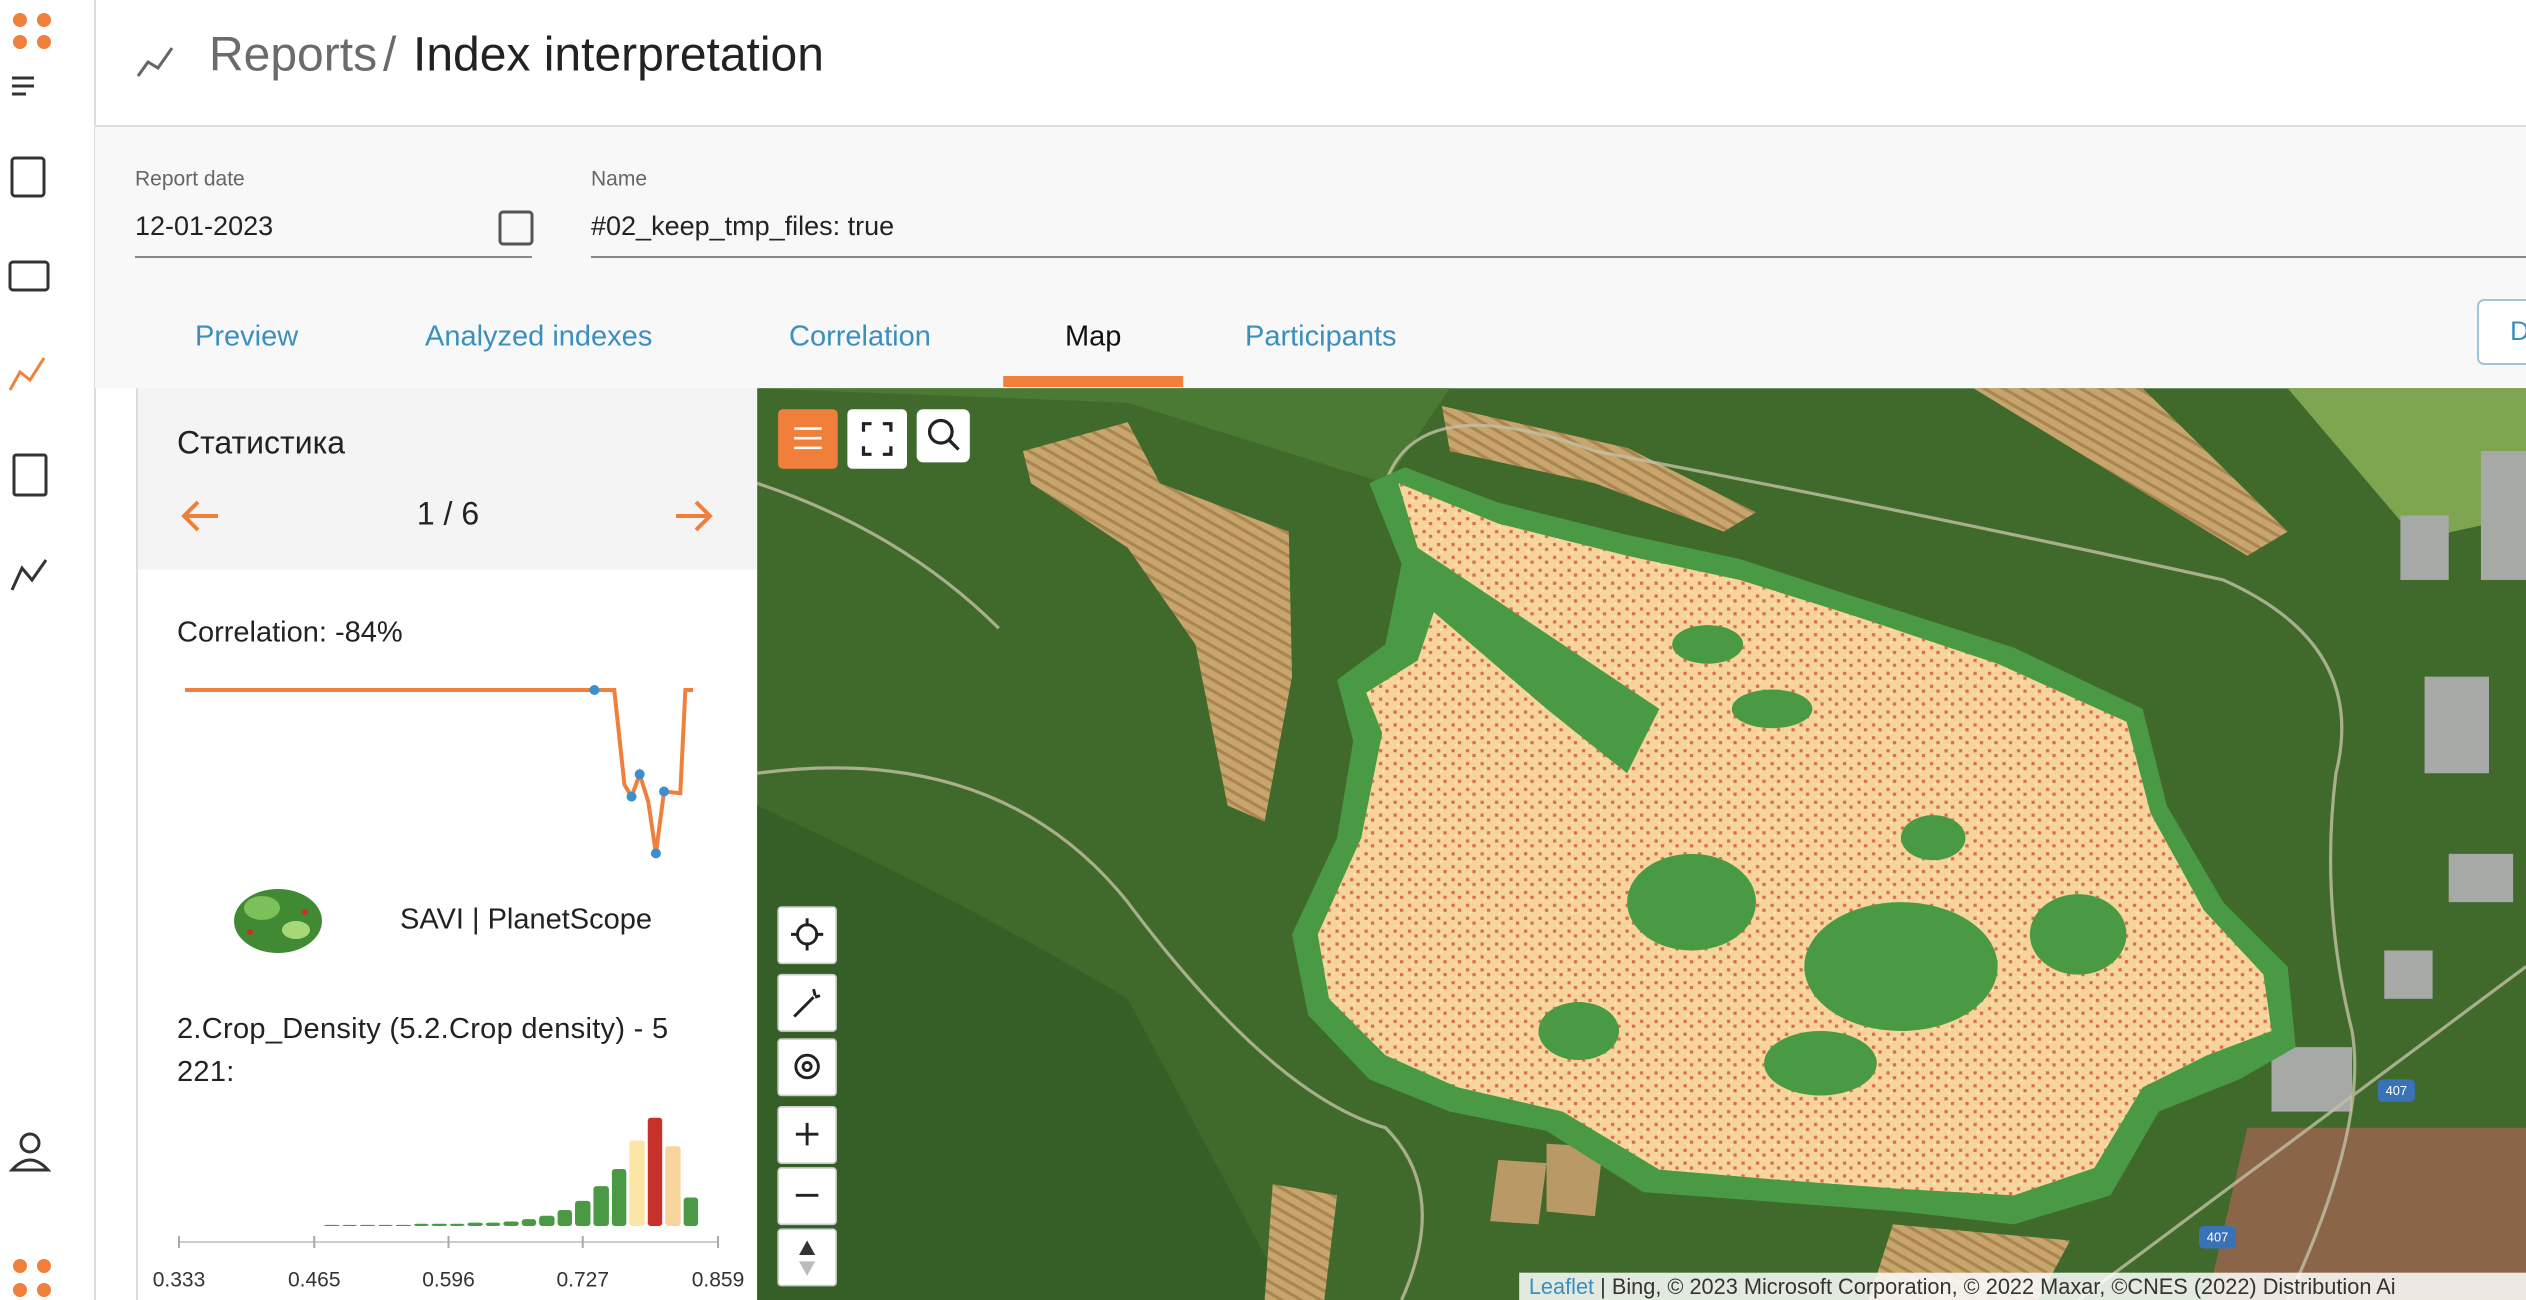  I want to click on x-tick-label: 0.333, so click(179, 1280).